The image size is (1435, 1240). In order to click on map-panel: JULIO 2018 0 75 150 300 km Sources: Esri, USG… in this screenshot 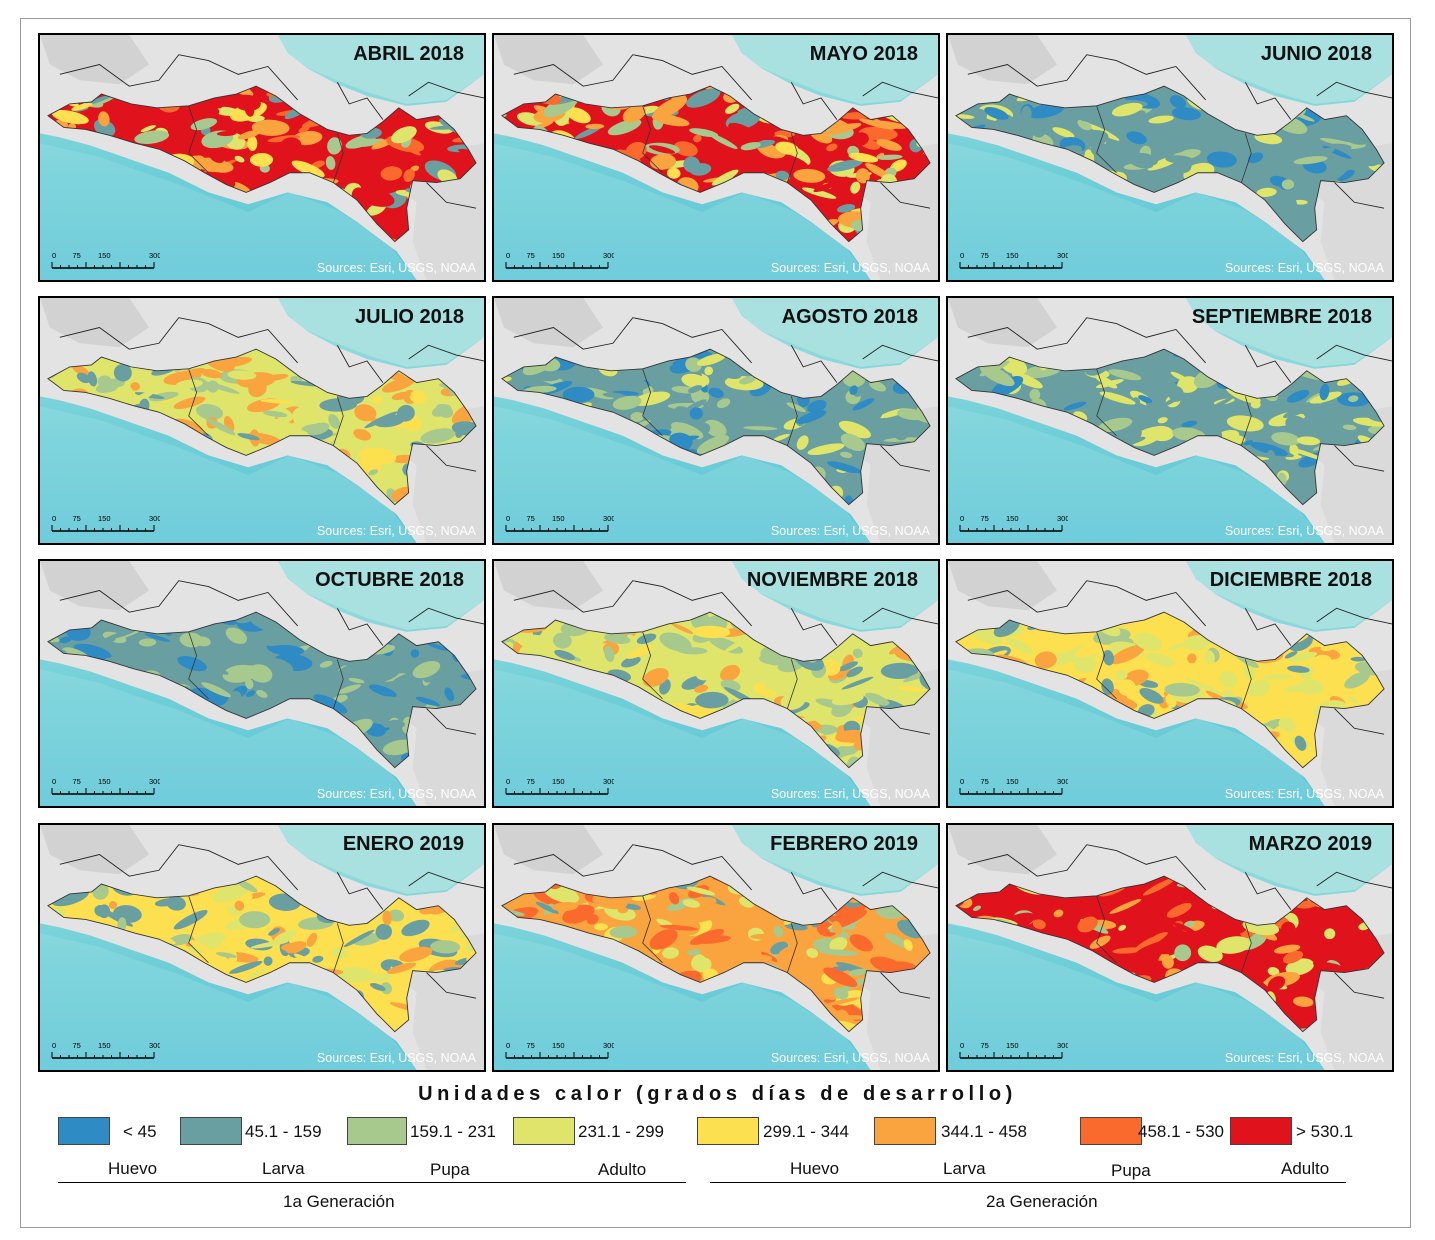, I will do `click(262, 420)`.